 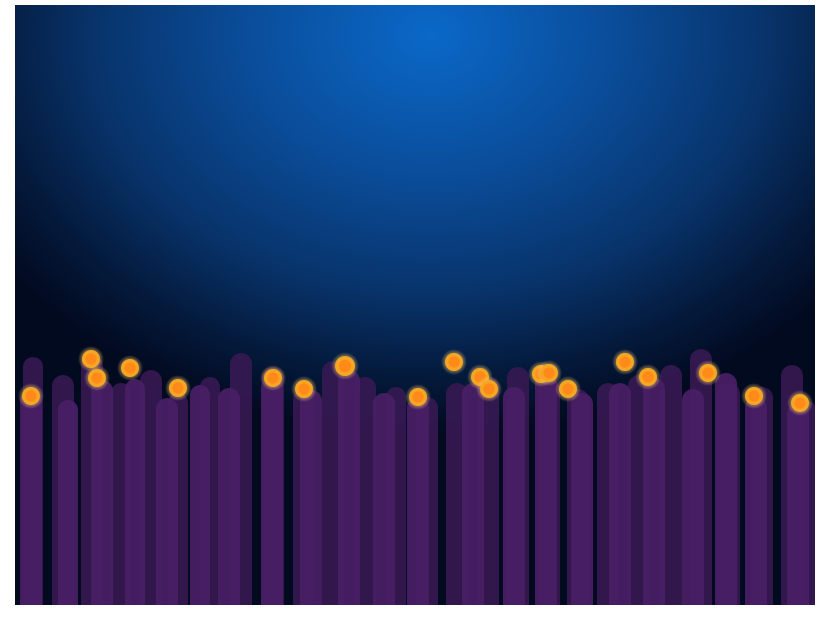 What do you see at coordinates (415, 381) in the screenshot?
I see `orbs-layer` at bounding box center [415, 381].